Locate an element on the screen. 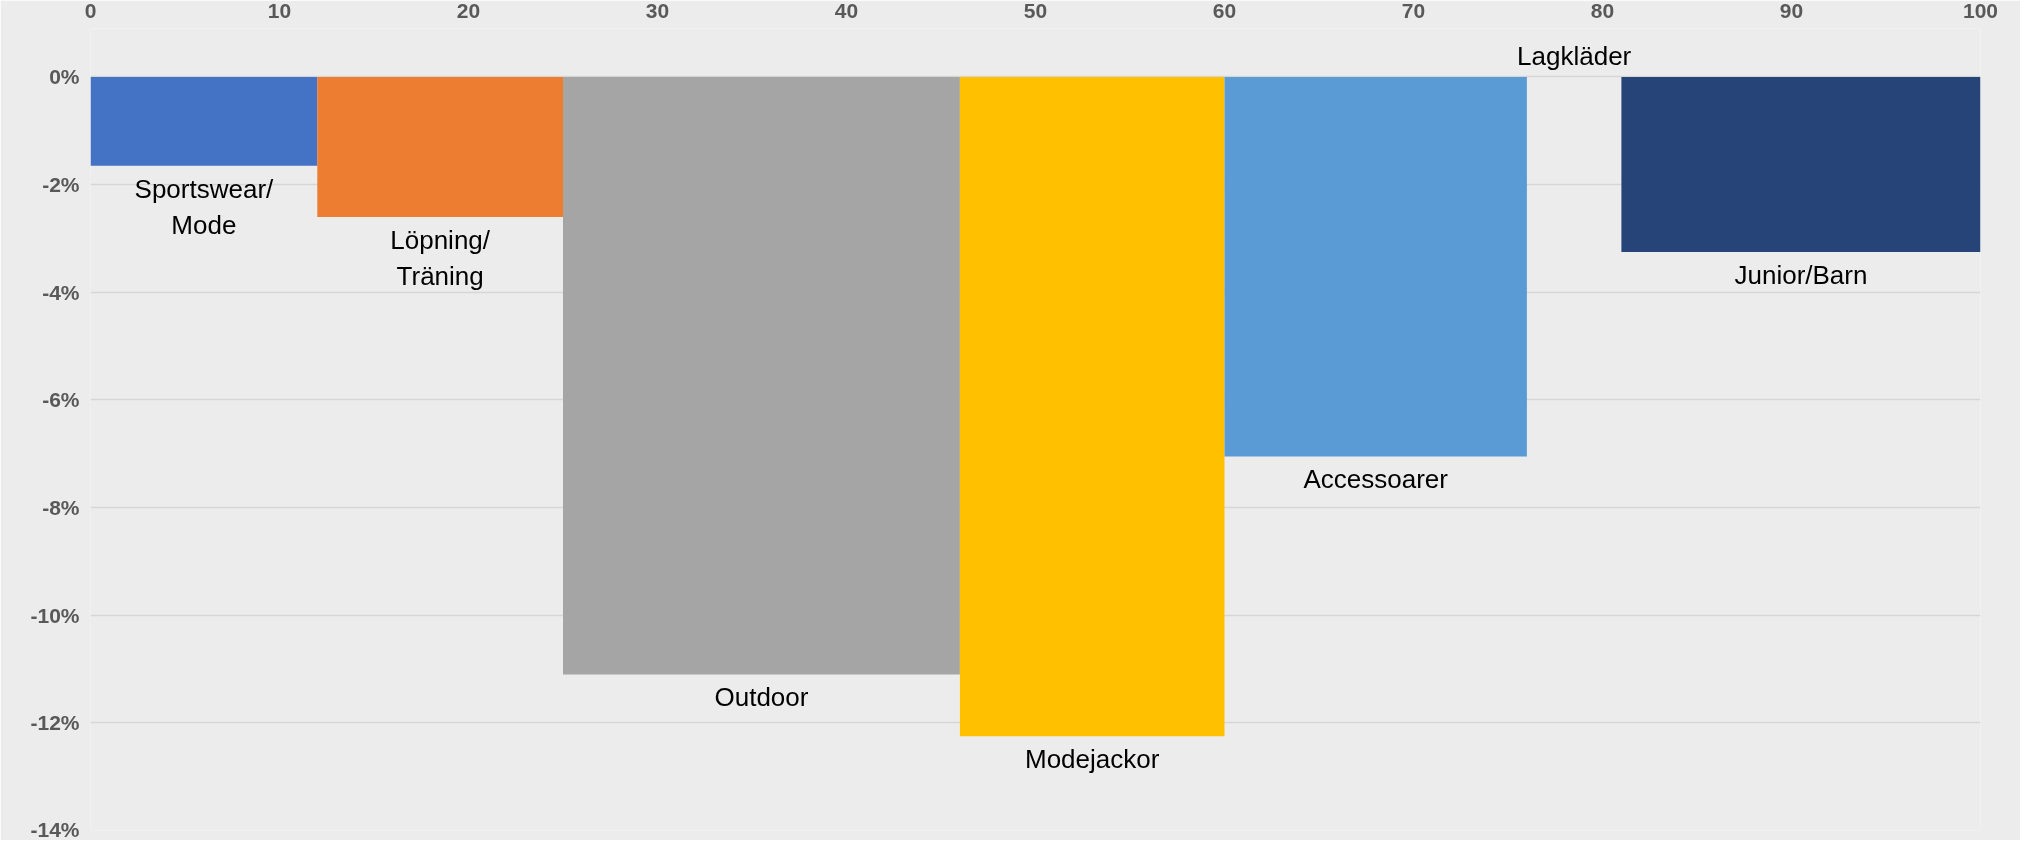  y-tick-label: -8% is located at coordinates (61, 508).